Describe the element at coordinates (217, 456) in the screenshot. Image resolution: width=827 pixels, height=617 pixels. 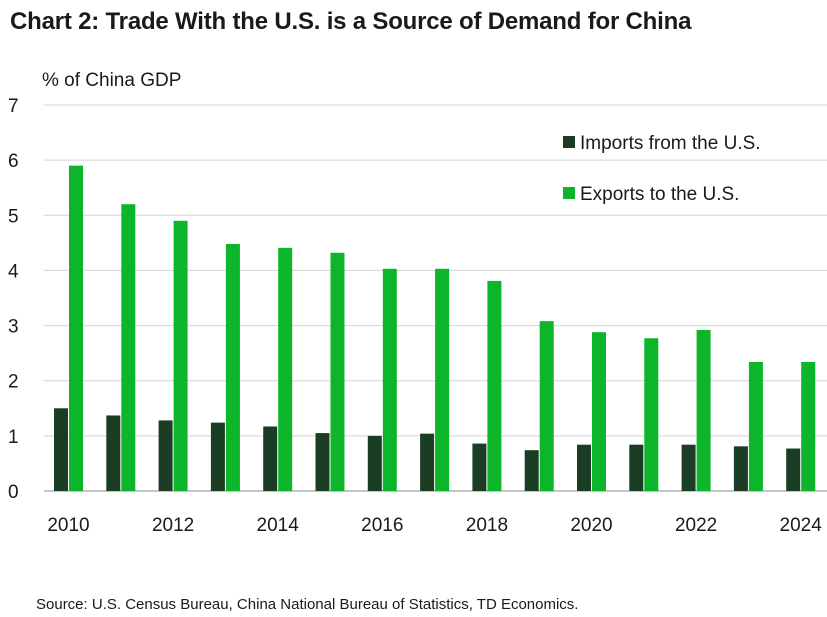
I see `imports-bar-2013` at that location.